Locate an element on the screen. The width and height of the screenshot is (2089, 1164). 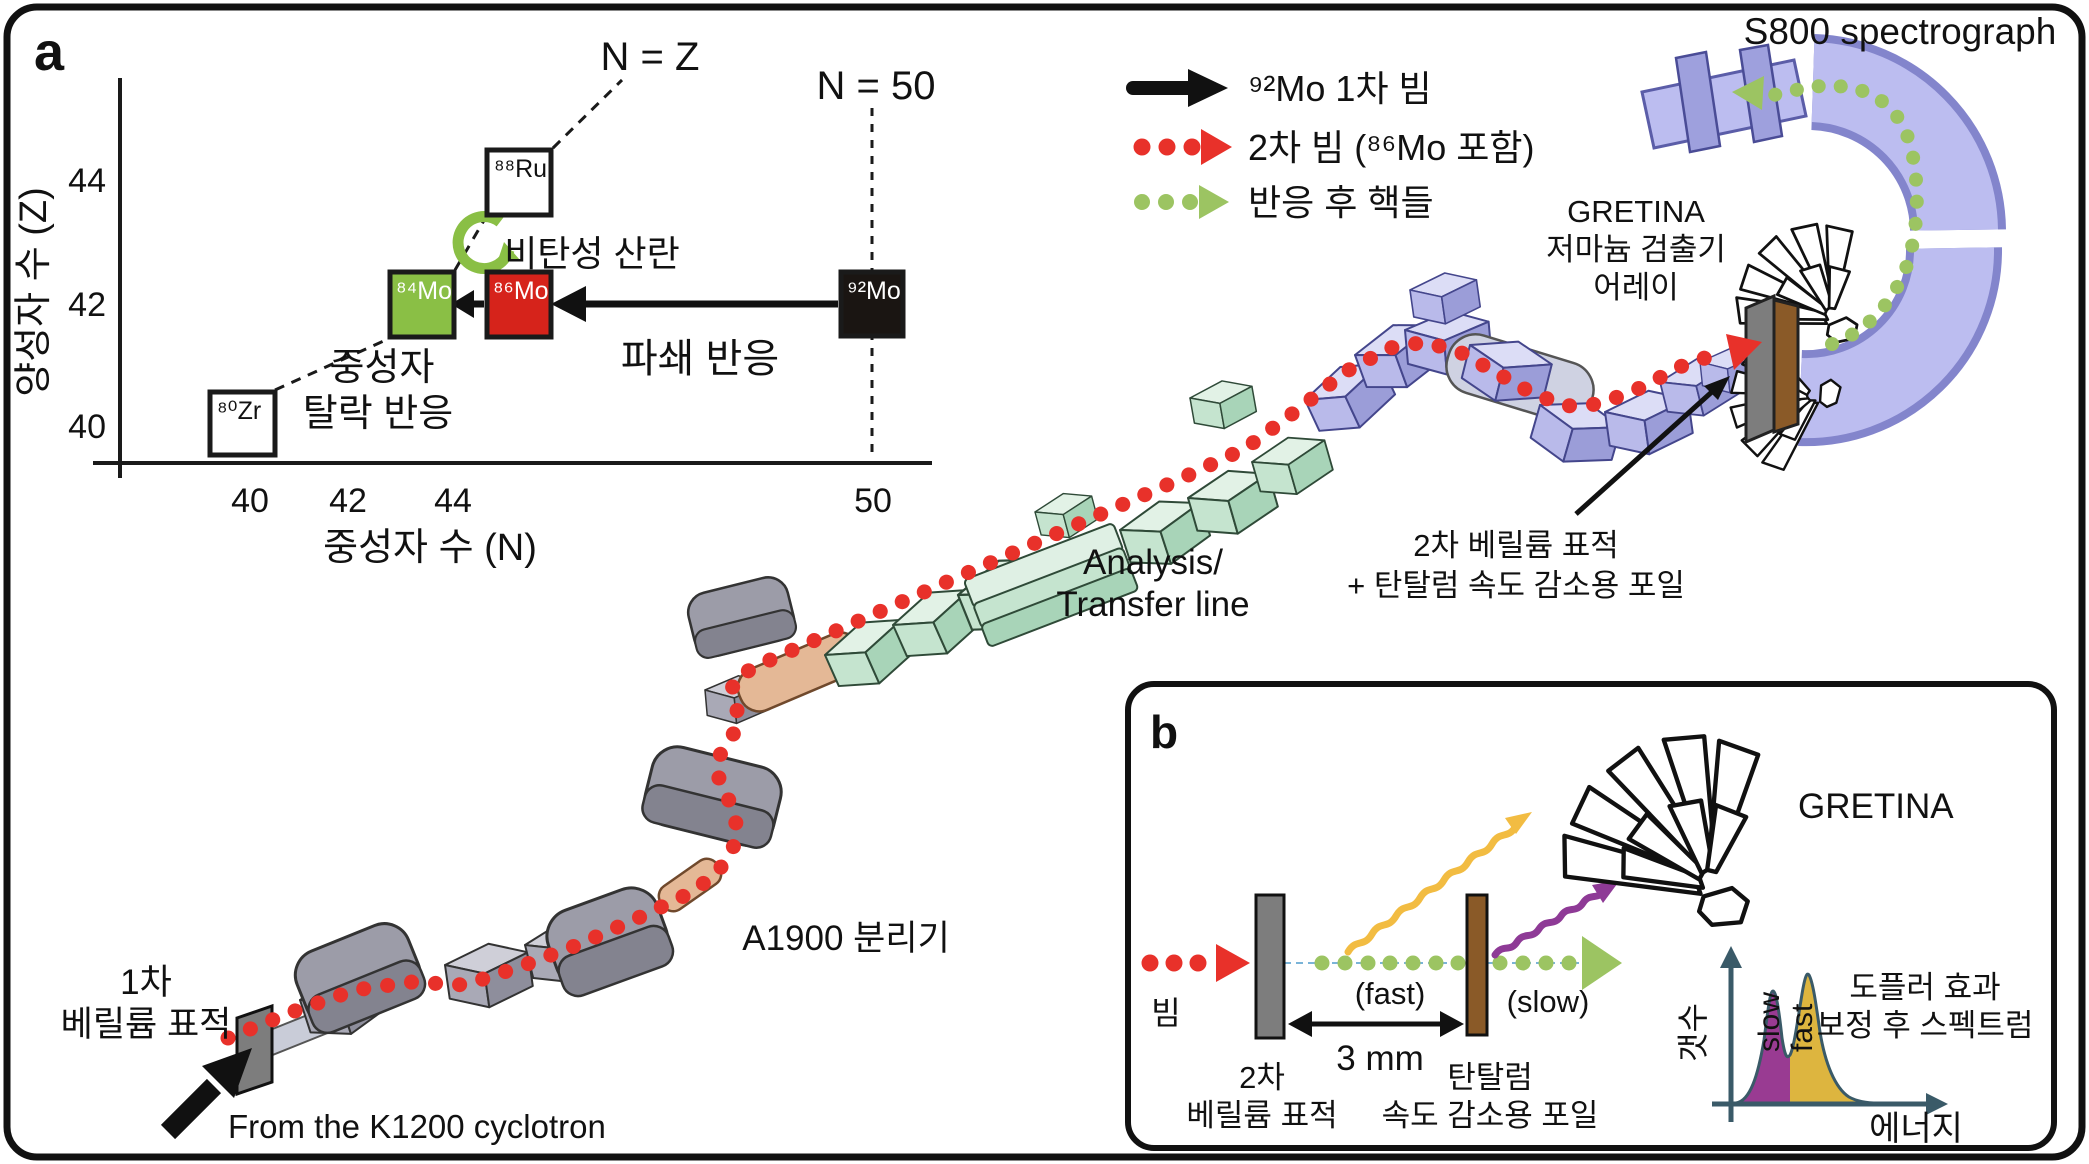
gamma-fast-wave is located at coordinates (1432, 889).